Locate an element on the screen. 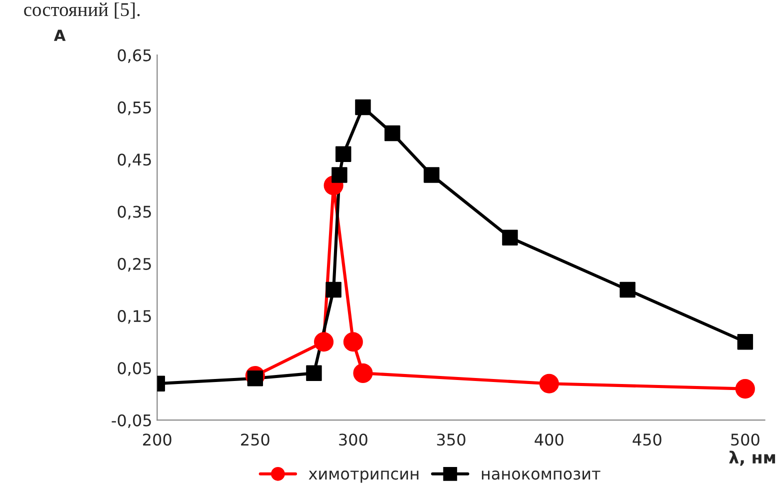 The height and width of the screenshot is (496, 778). y-tick-label: 0,15 is located at coordinates (134, 317).